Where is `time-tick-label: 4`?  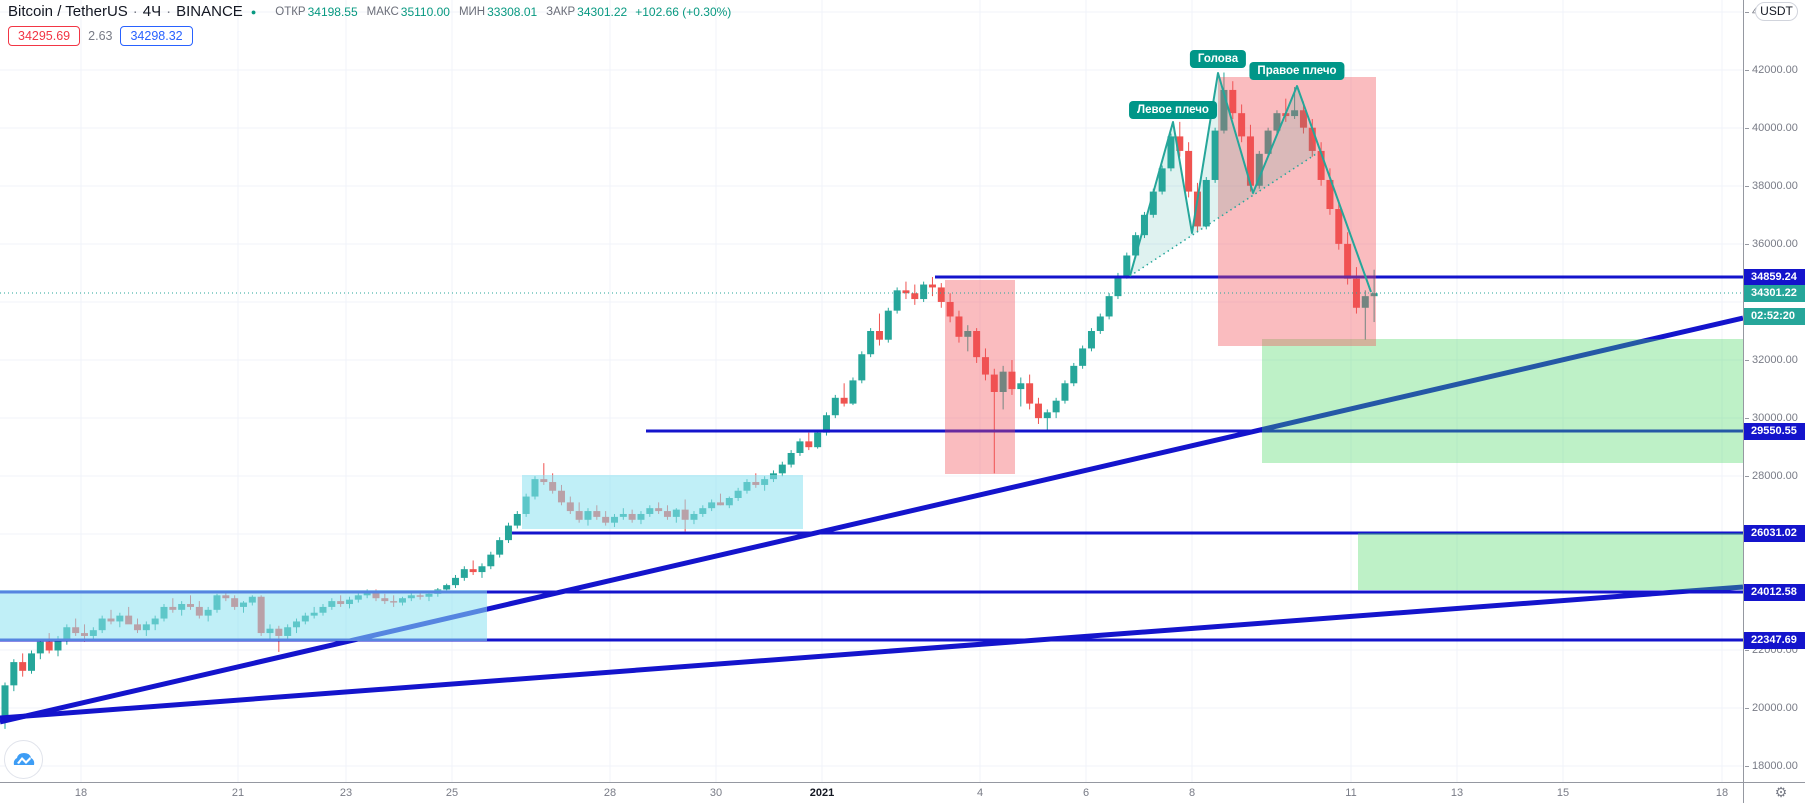
time-tick-label: 4 is located at coordinates (980, 793).